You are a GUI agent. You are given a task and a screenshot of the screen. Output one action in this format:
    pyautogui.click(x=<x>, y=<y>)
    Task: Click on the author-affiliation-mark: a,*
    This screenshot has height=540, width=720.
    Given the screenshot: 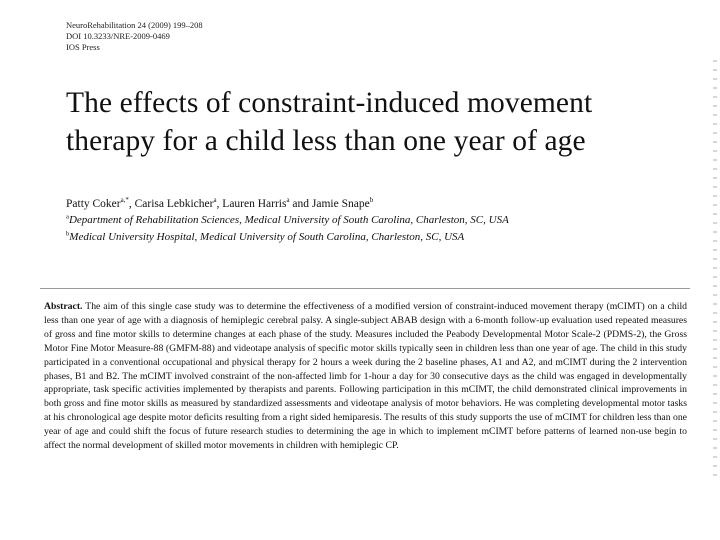 What is the action you would take?
    pyautogui.click(x=124, y=201)
    